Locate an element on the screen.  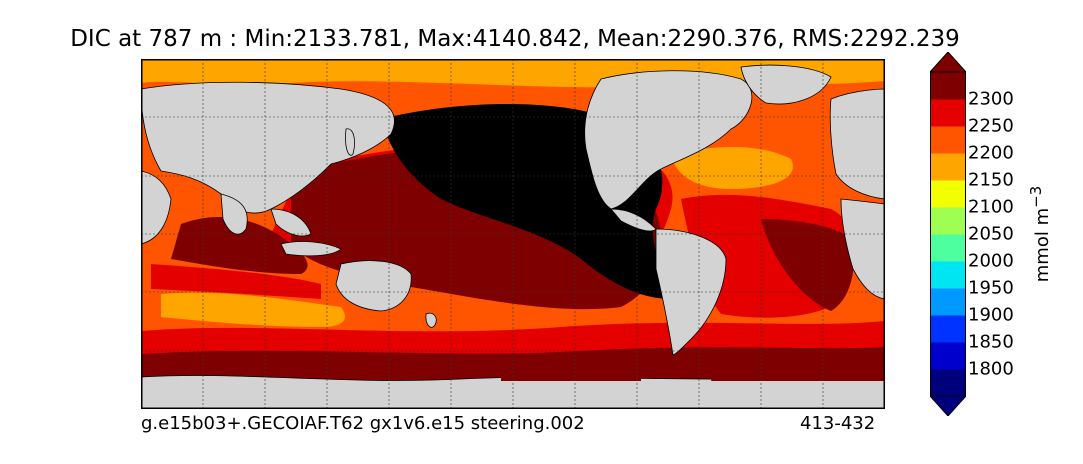
colorbar-frame is located at coordinates (948, 234).